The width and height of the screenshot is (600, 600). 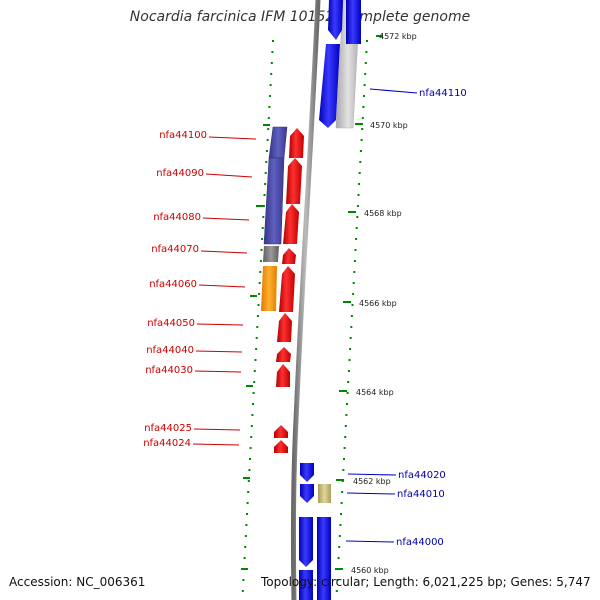 I want to click on gene-label: nfa44060, so click(x=173, y=284).